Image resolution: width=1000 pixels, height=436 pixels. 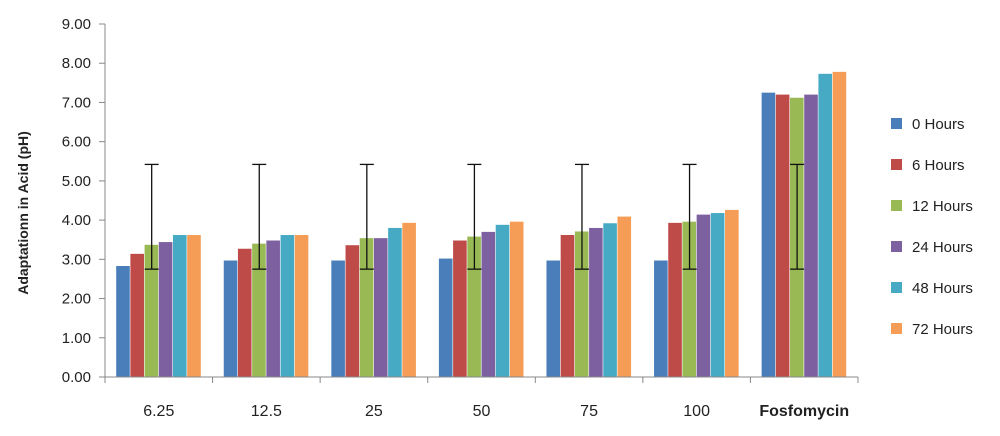 I want to click on x-category-label: 50, so click(x=482, y=411).